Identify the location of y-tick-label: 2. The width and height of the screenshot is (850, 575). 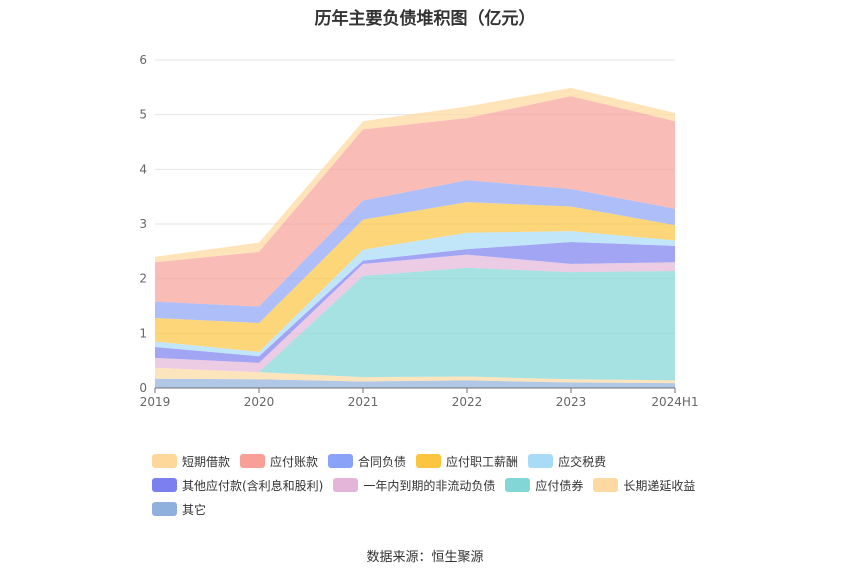
(143, 279).